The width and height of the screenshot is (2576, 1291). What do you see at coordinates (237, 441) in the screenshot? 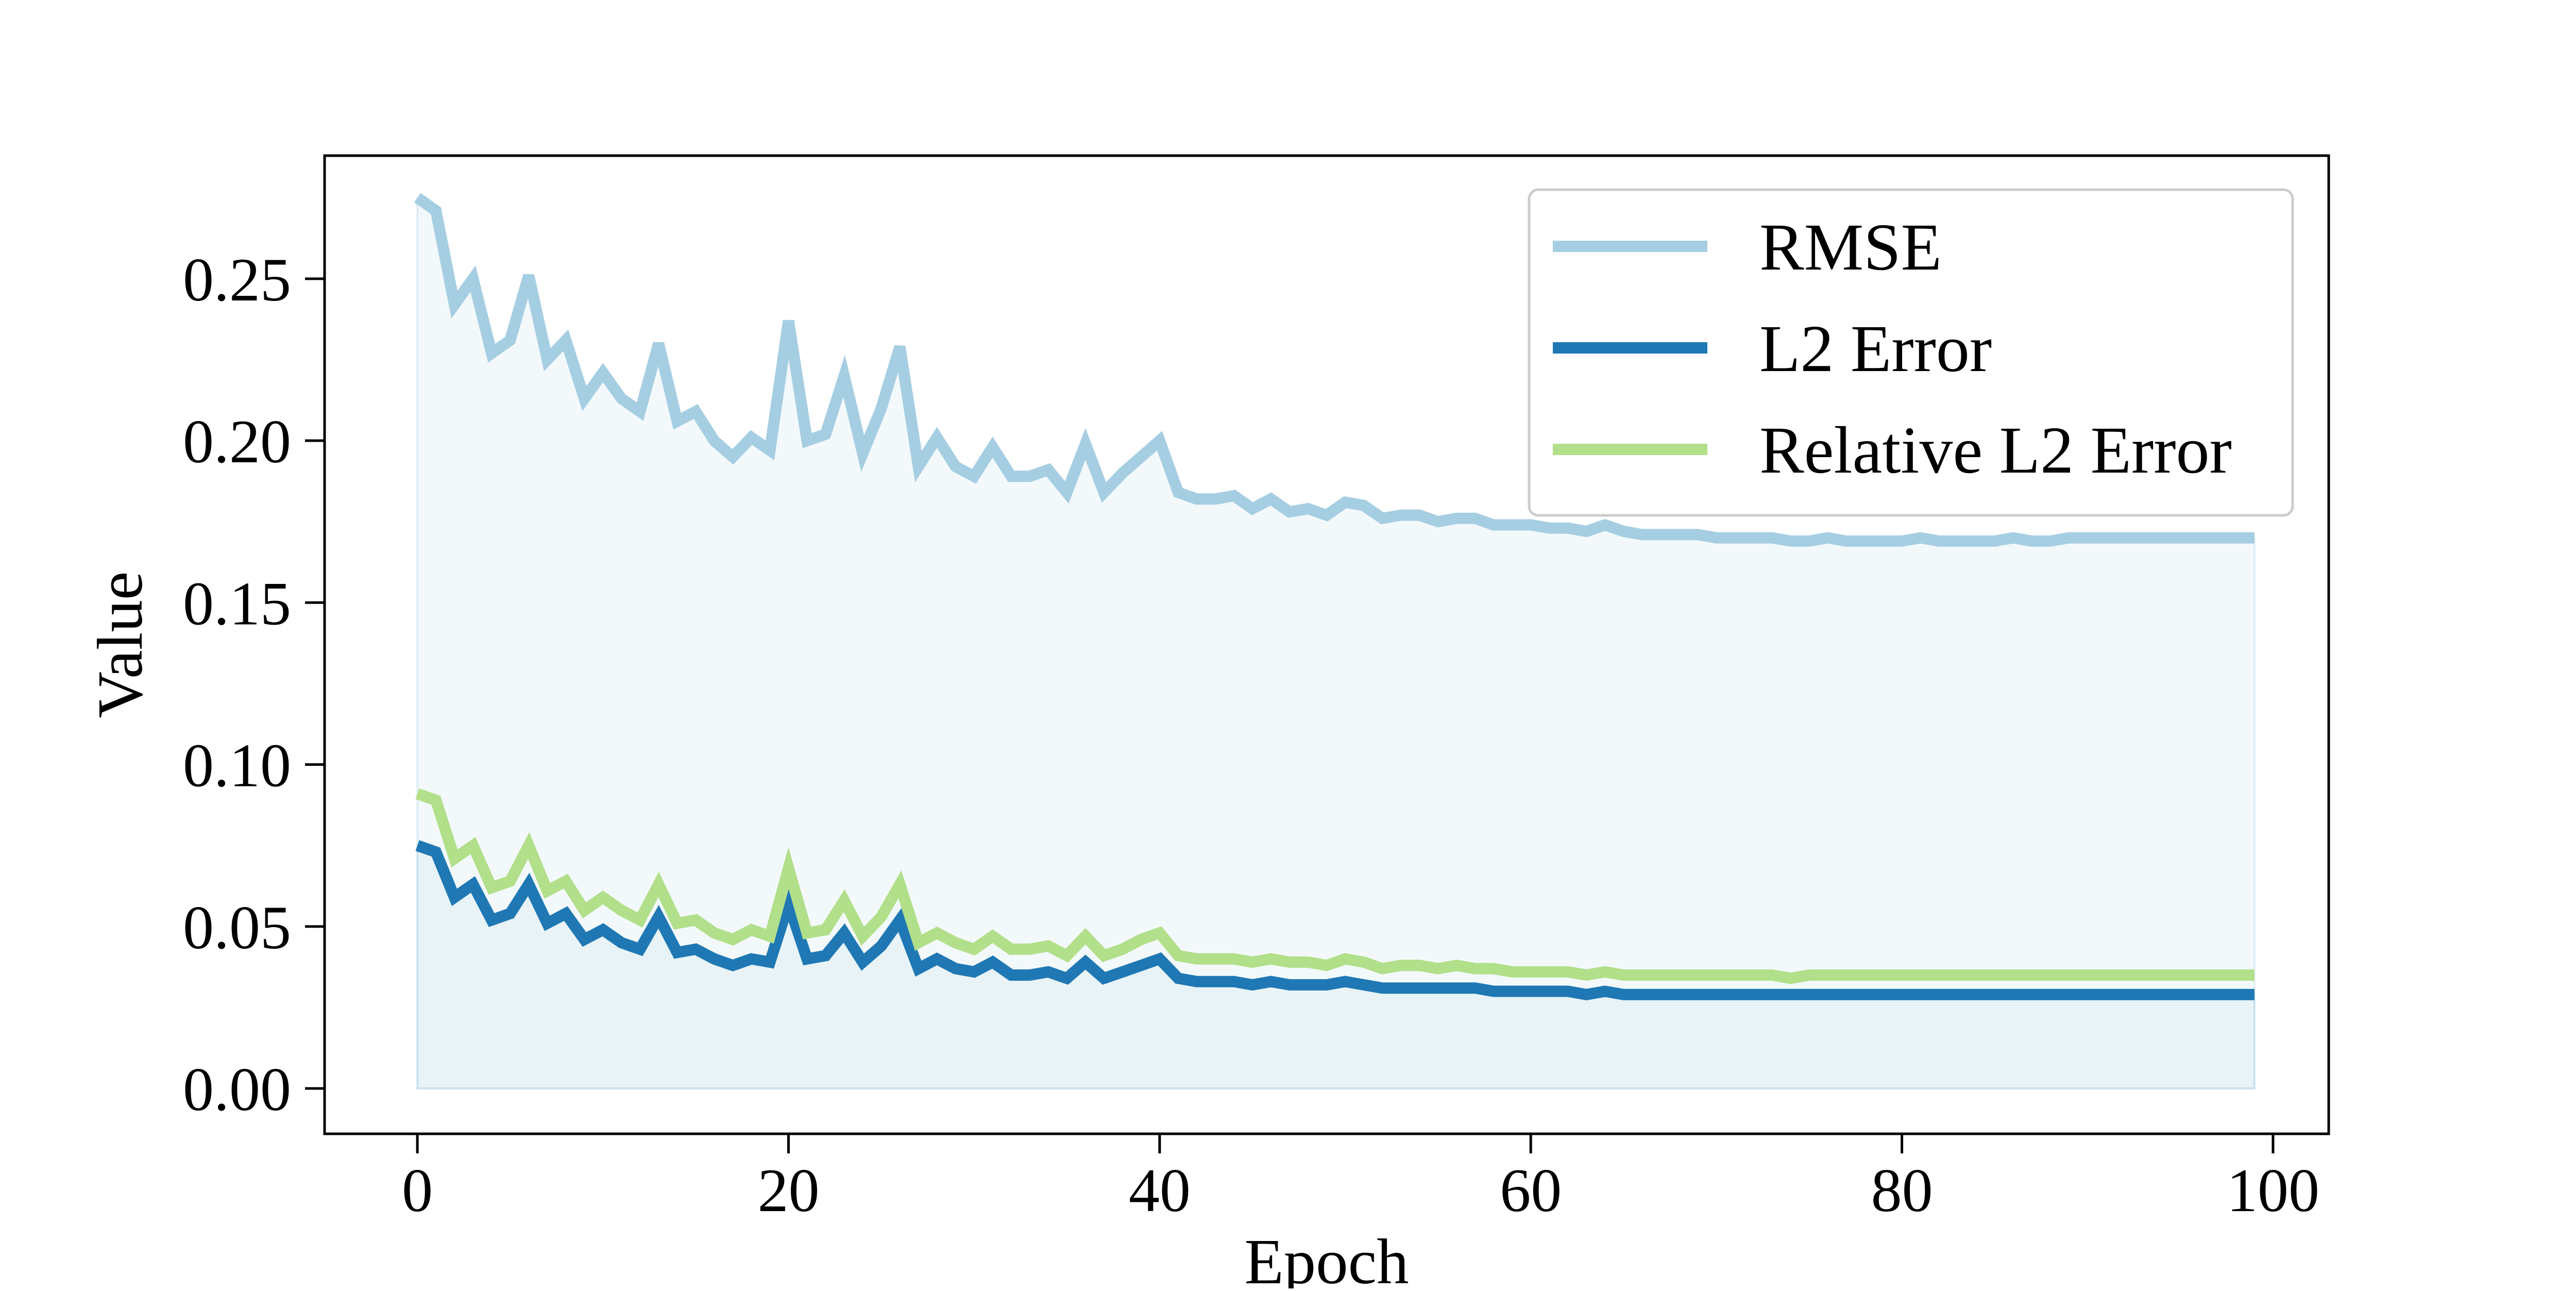
I see `y-tick-label: 0.20` at bounding box center [237, 441].